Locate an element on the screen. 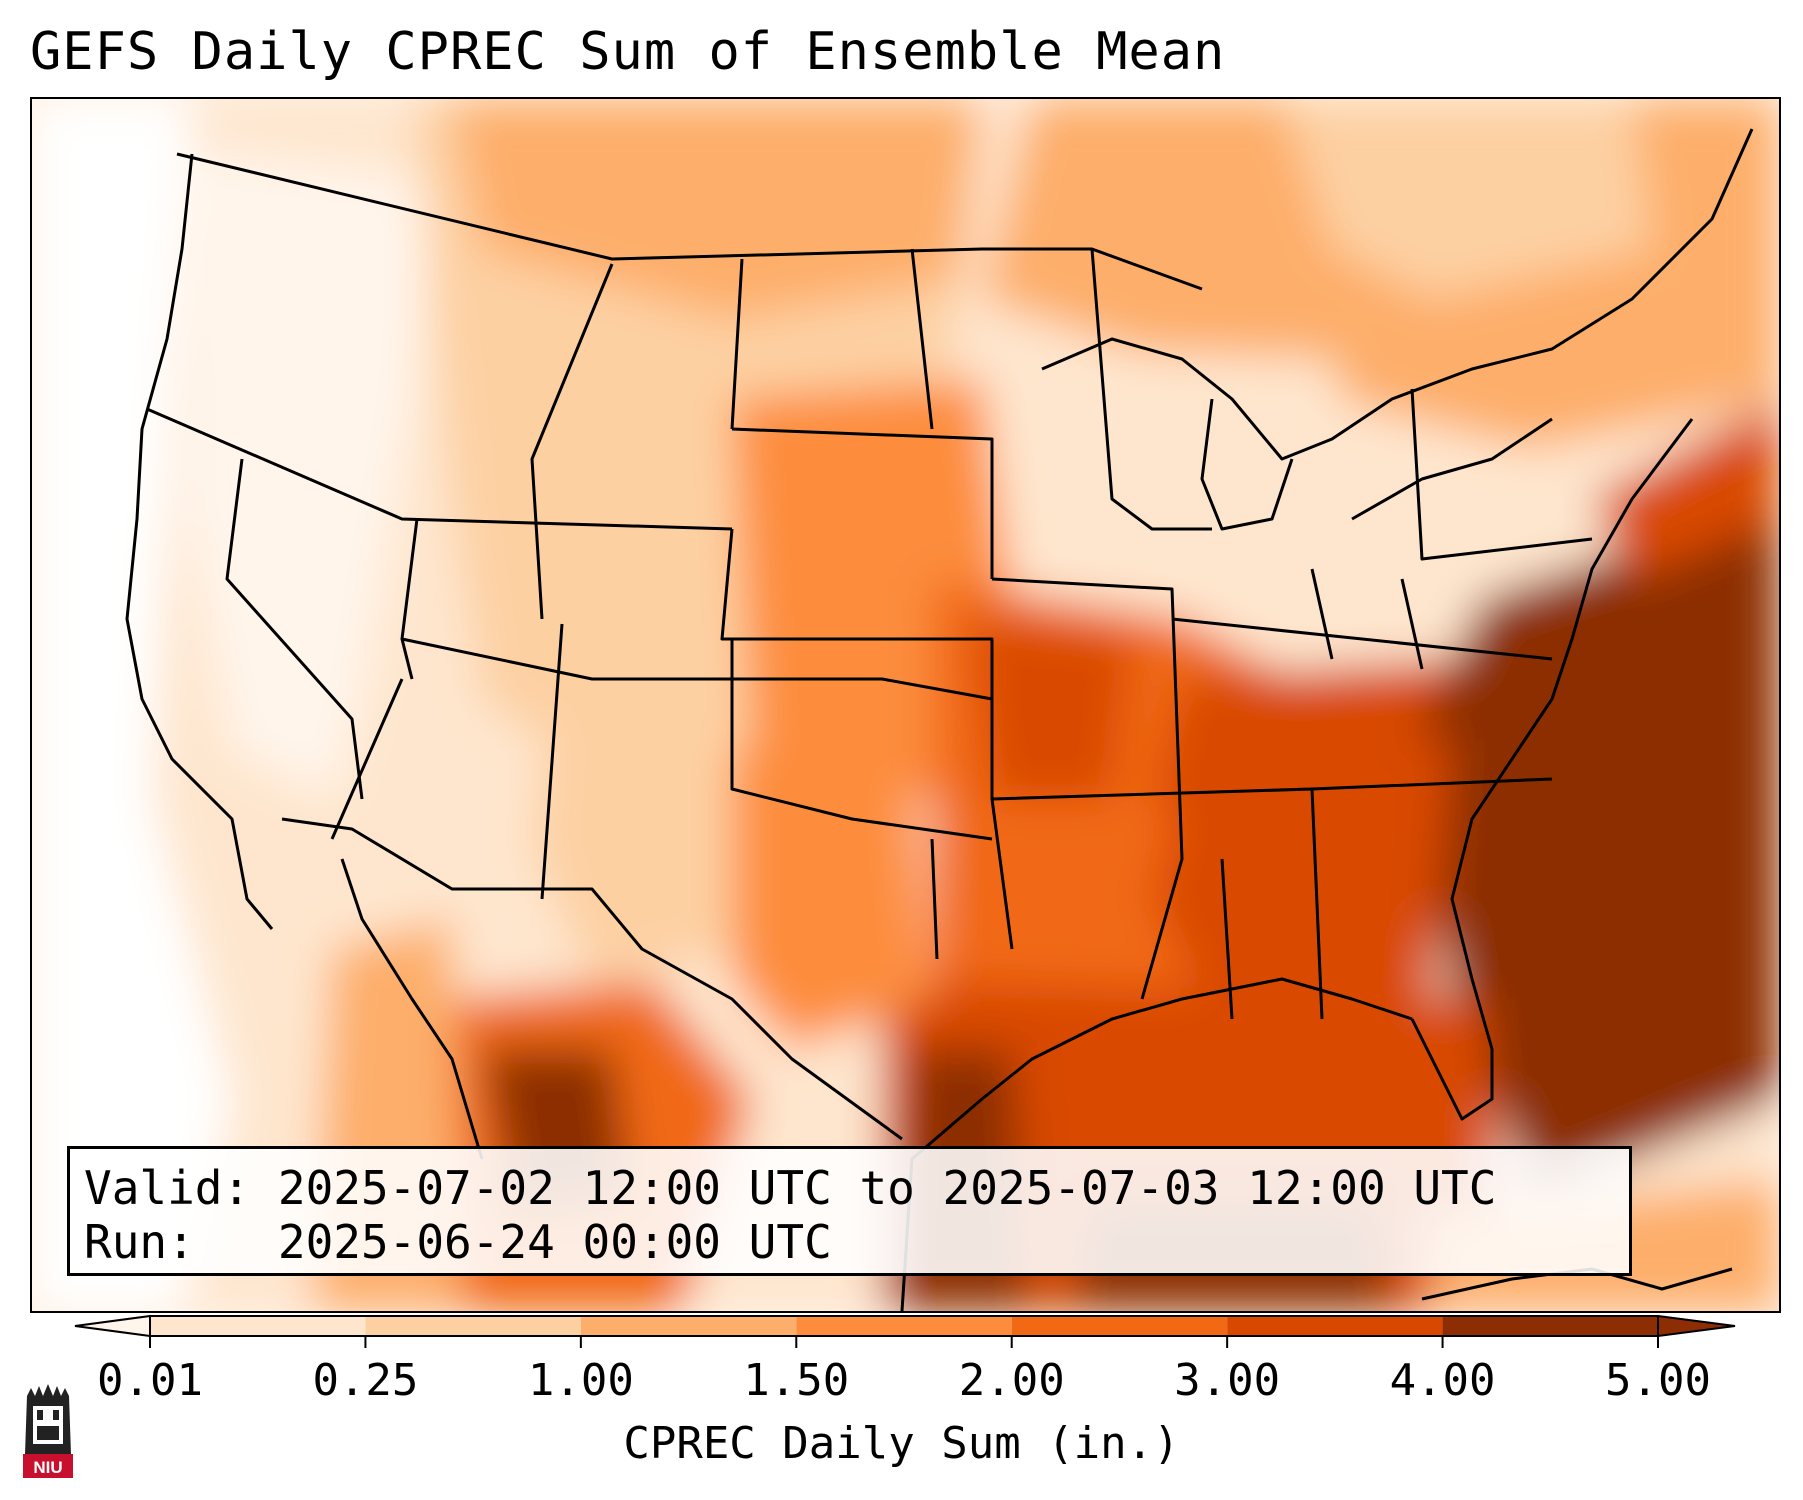  colorbar-tick-label: 1.00 is located at coordinates (580, 1380).